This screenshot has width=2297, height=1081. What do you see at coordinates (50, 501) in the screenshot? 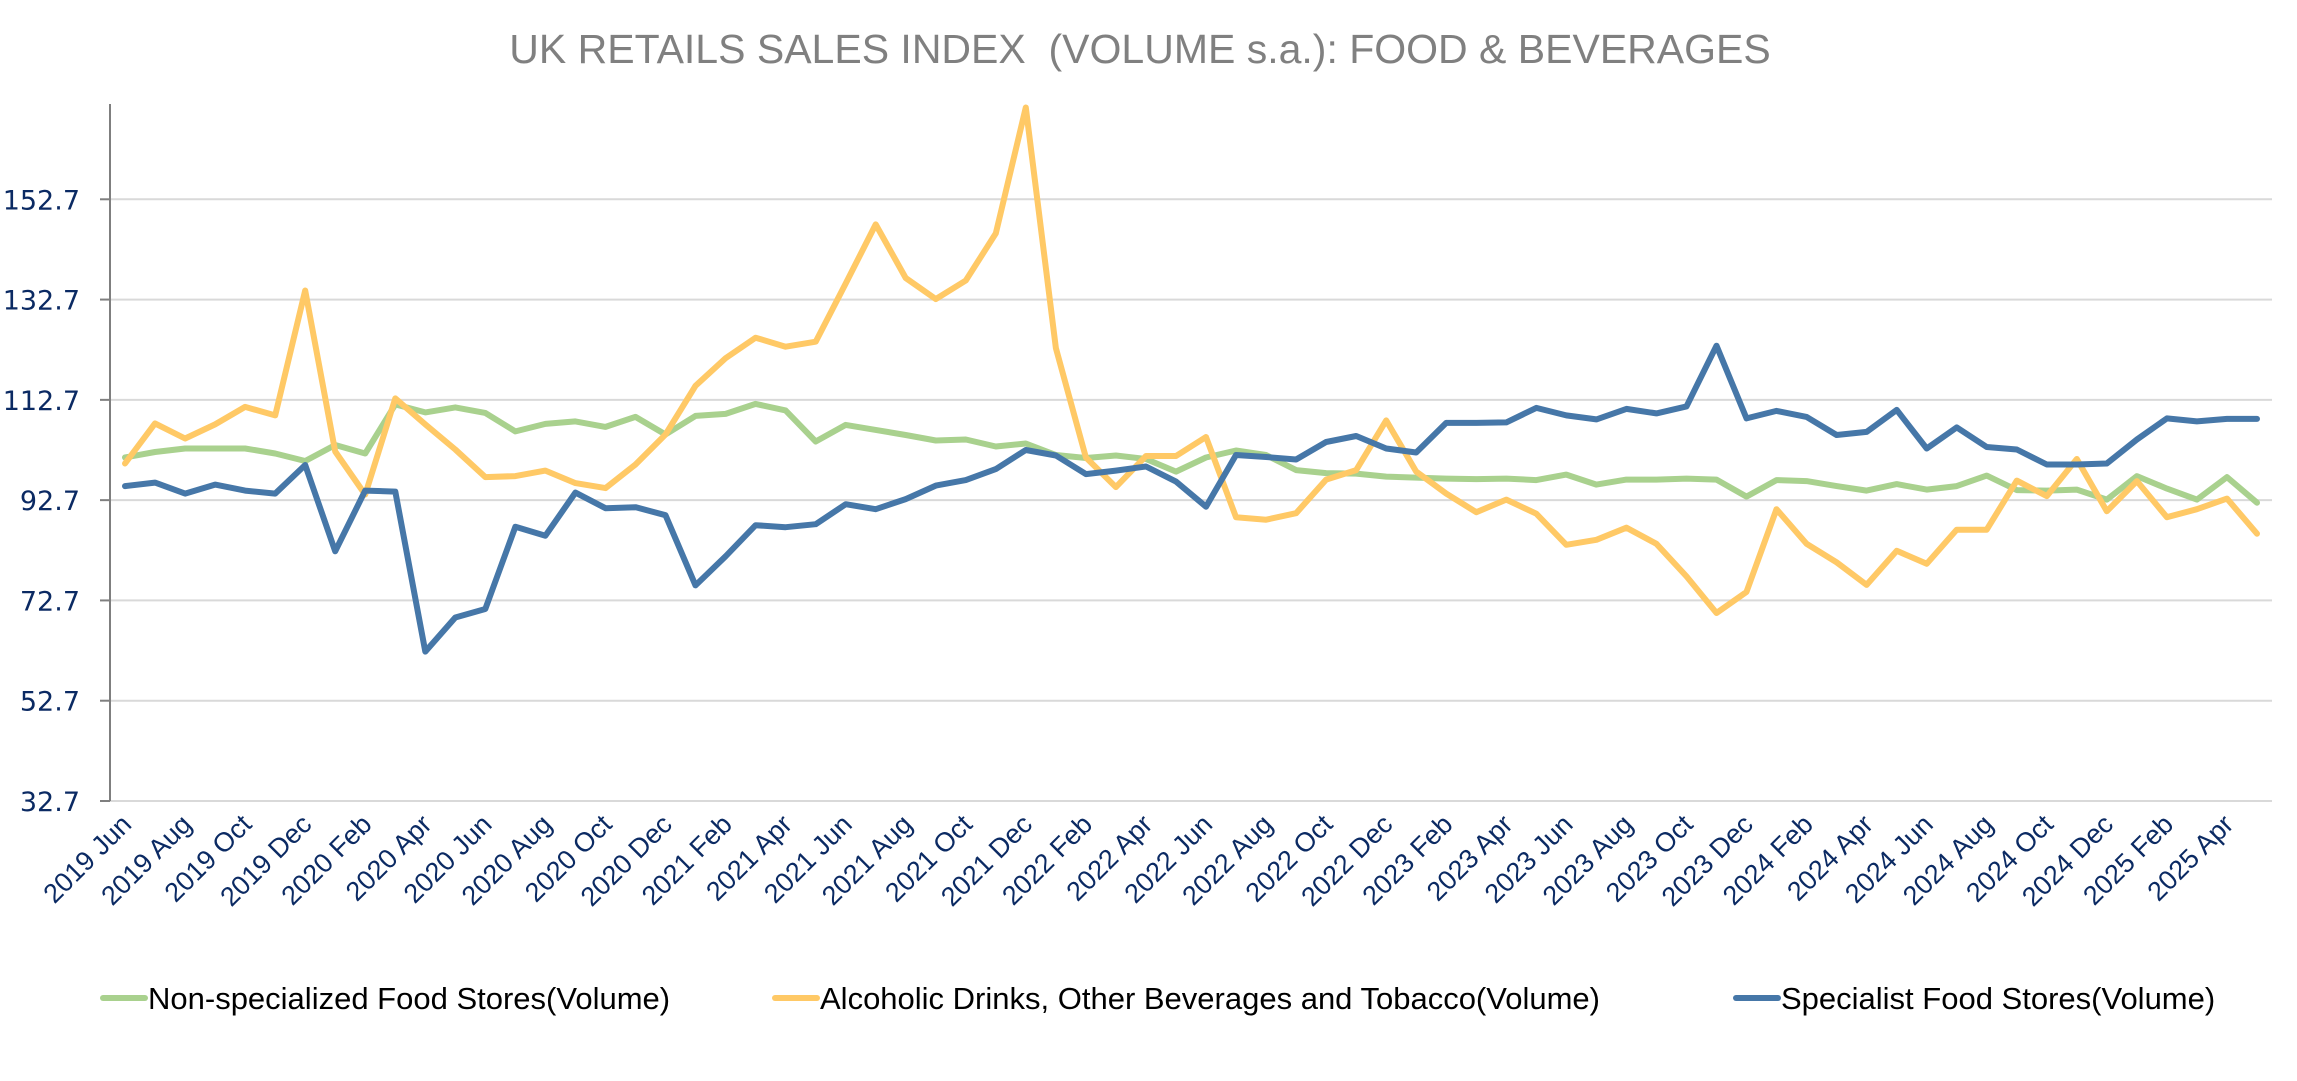
I see `y-tick-label: 92.7` at bounding box center [50, 501].